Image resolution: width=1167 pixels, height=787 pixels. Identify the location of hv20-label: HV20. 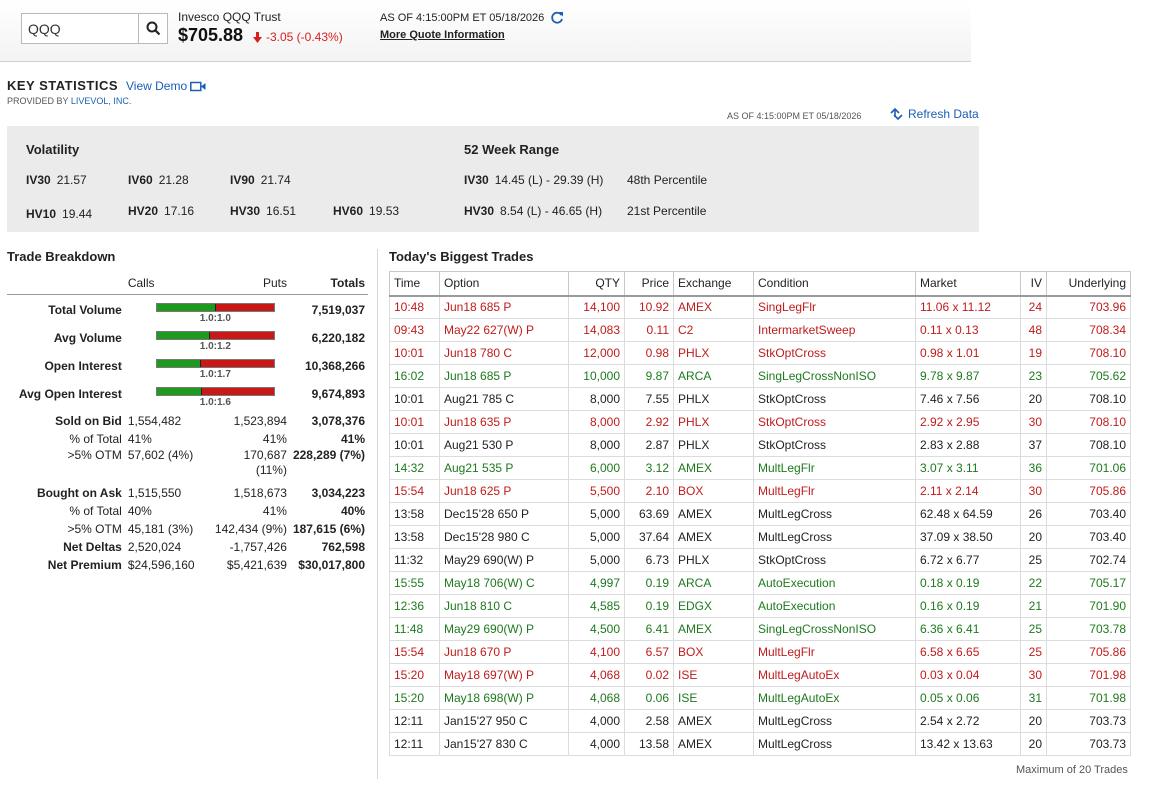
(143, 211).